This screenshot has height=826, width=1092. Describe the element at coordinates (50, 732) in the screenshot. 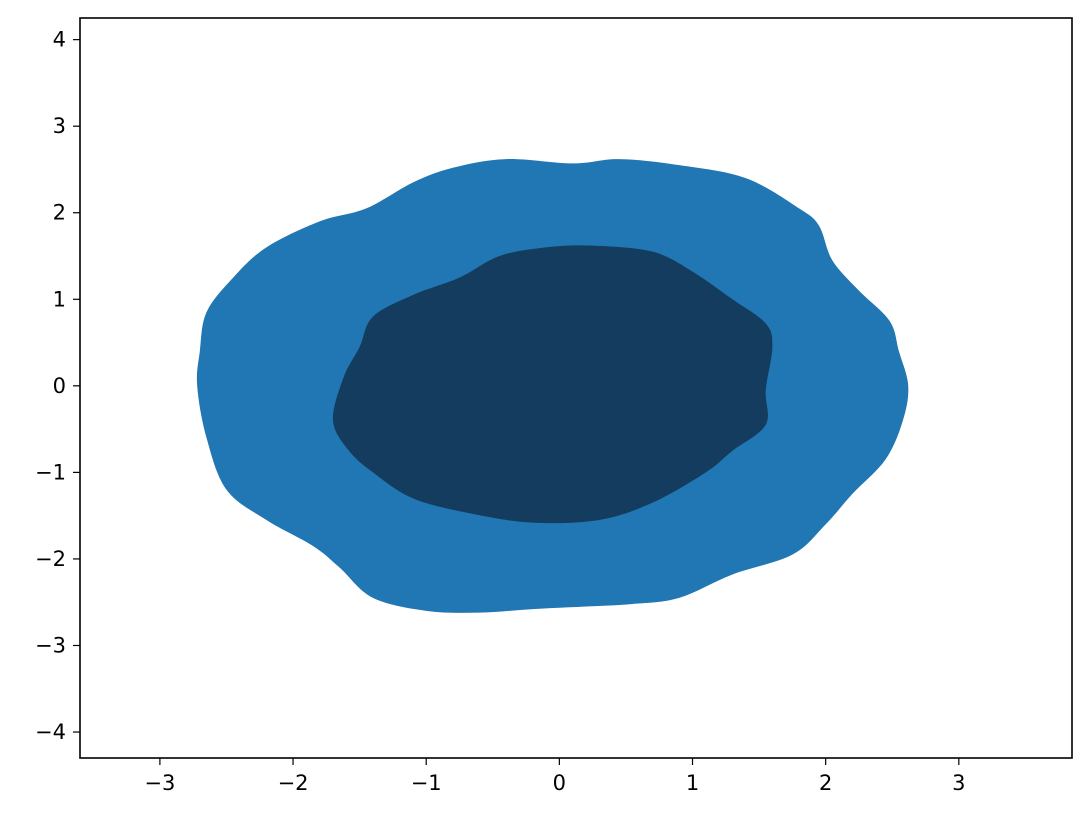

I see `y-tick-label: −4` at that location.